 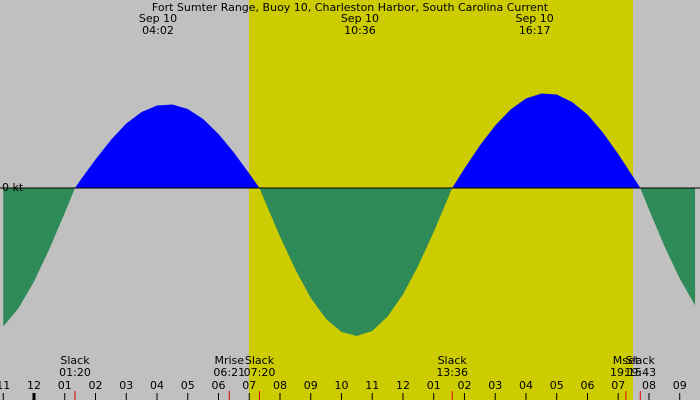 I want to click on event-name: Mset, so click(x=626, y=360).